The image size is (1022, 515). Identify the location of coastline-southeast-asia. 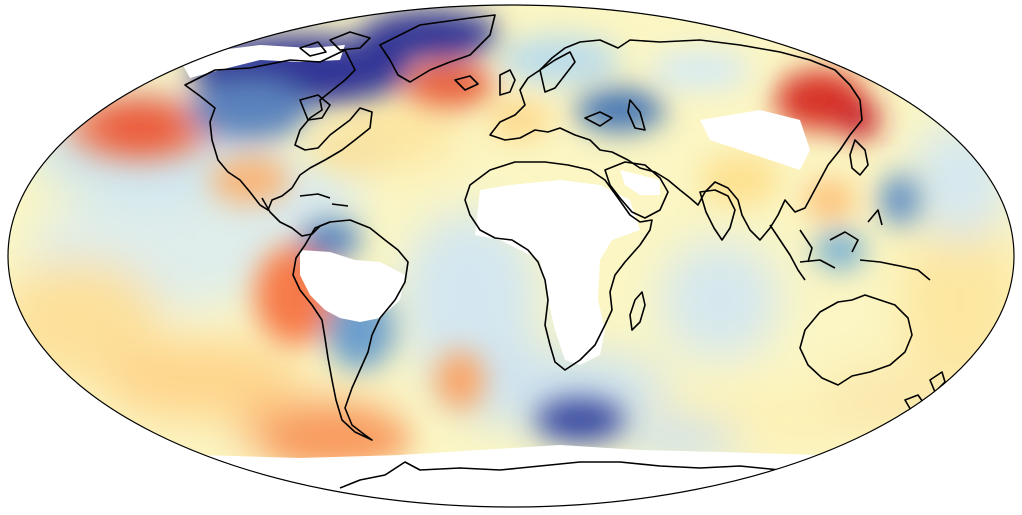
(791, 252).